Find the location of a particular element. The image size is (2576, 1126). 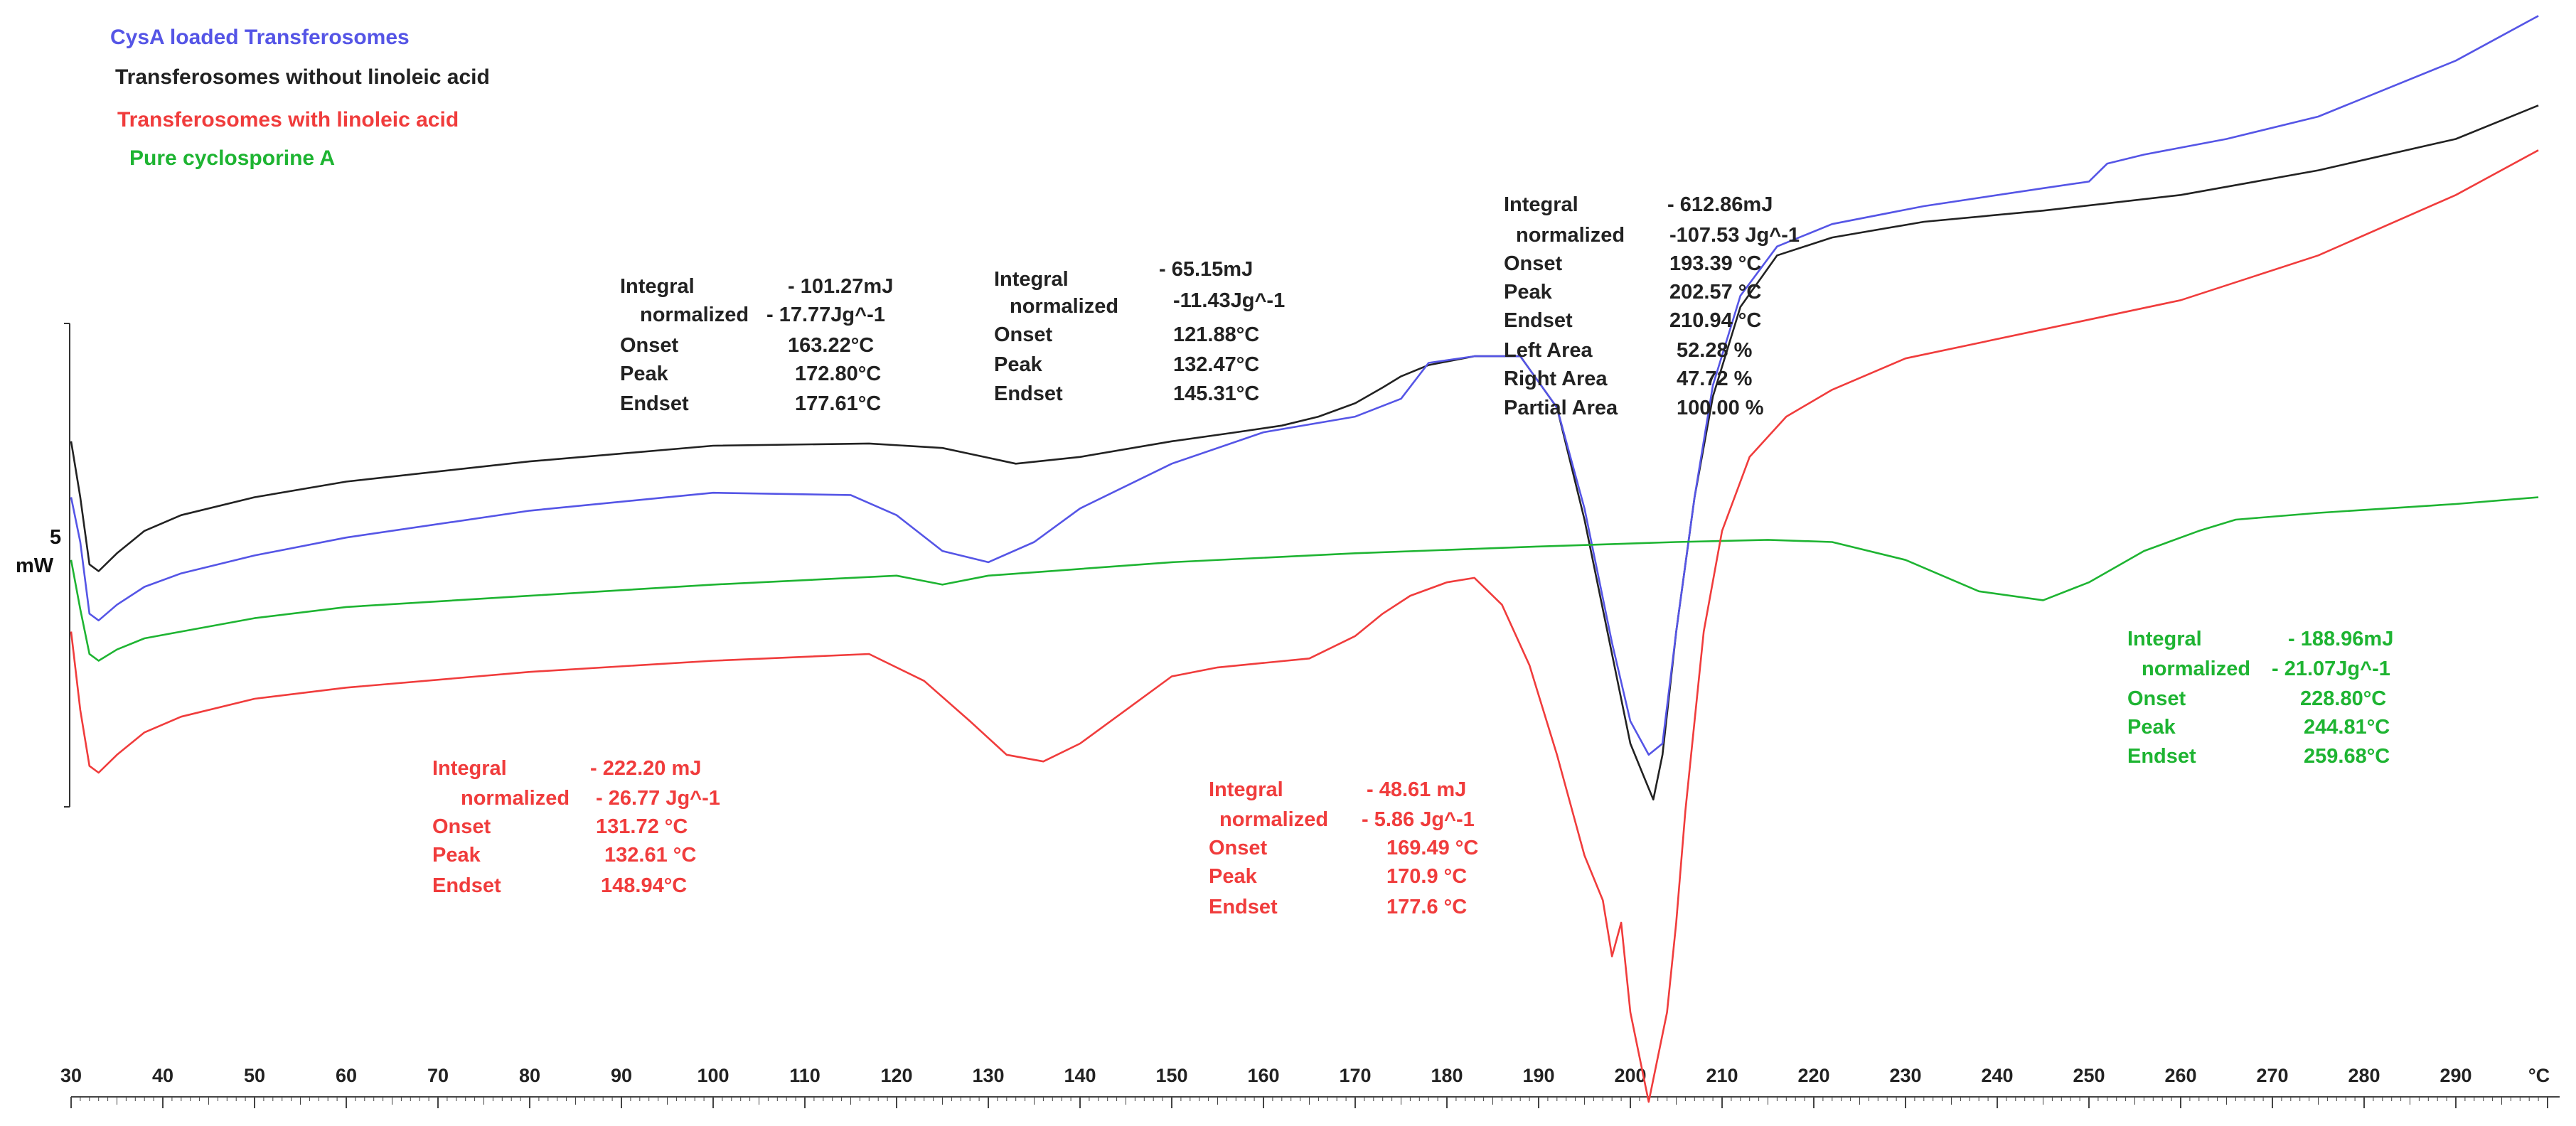

x-tick-label: 240 is located at coordinates (1997, 1075).